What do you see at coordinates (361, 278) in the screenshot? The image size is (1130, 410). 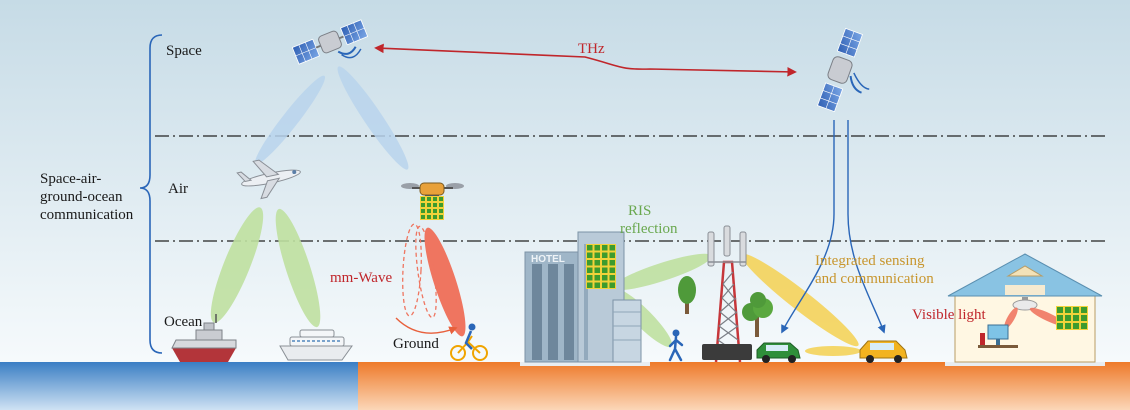 I see `label-mmwave: mm-Wave` at bounding box center [361, 278].